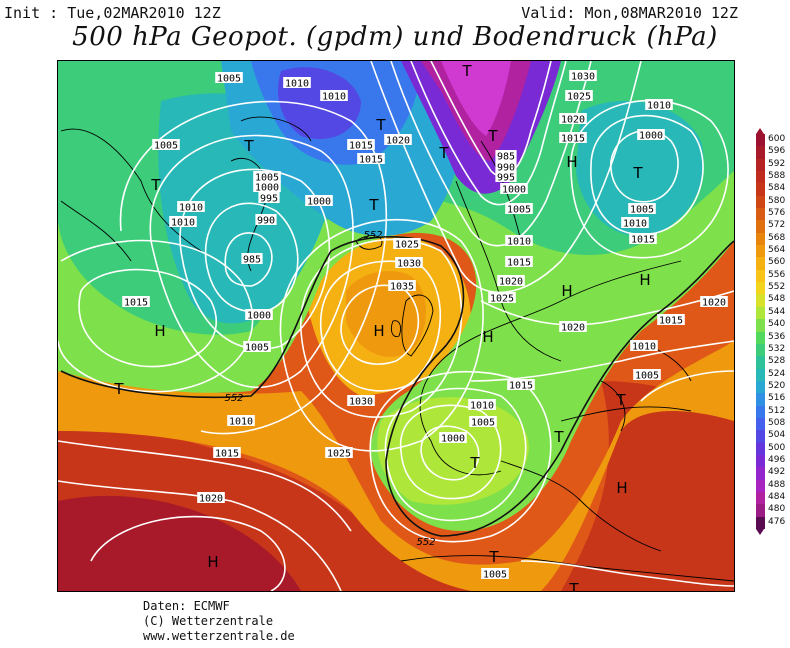 Image resolution: width=790 pixels, height=648 pixels. Describe the element at coordinates (777, 139) in the screenshot. I see `legend-value: 600` at that location.